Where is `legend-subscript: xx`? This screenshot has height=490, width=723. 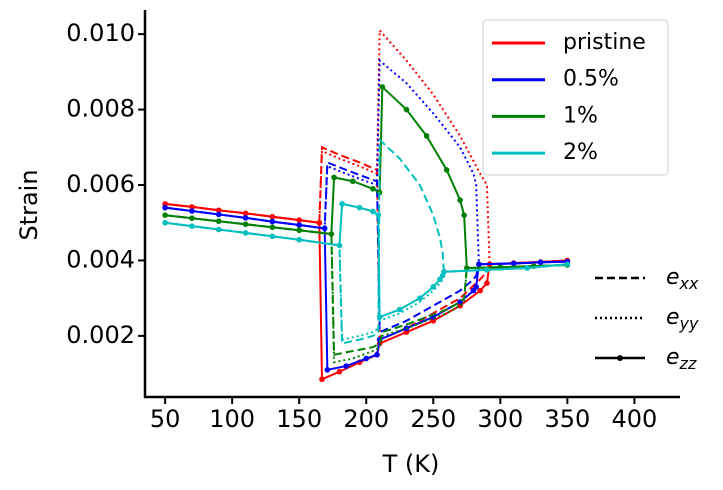
legend-subscript: xx is located at coordinates (689, 283).